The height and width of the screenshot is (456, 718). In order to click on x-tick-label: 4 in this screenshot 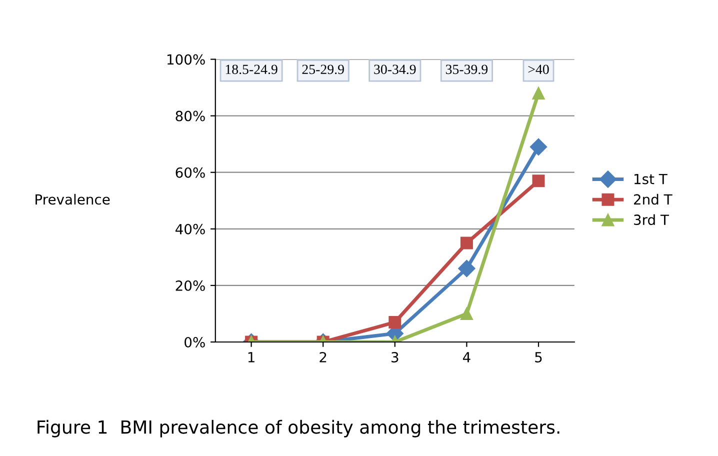, I will do `click(466, 357)`.